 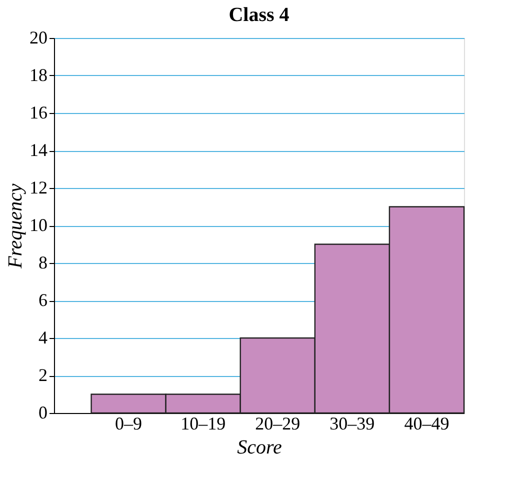 I want to click on y-tick-label: 2, so click(x=43, y=375).